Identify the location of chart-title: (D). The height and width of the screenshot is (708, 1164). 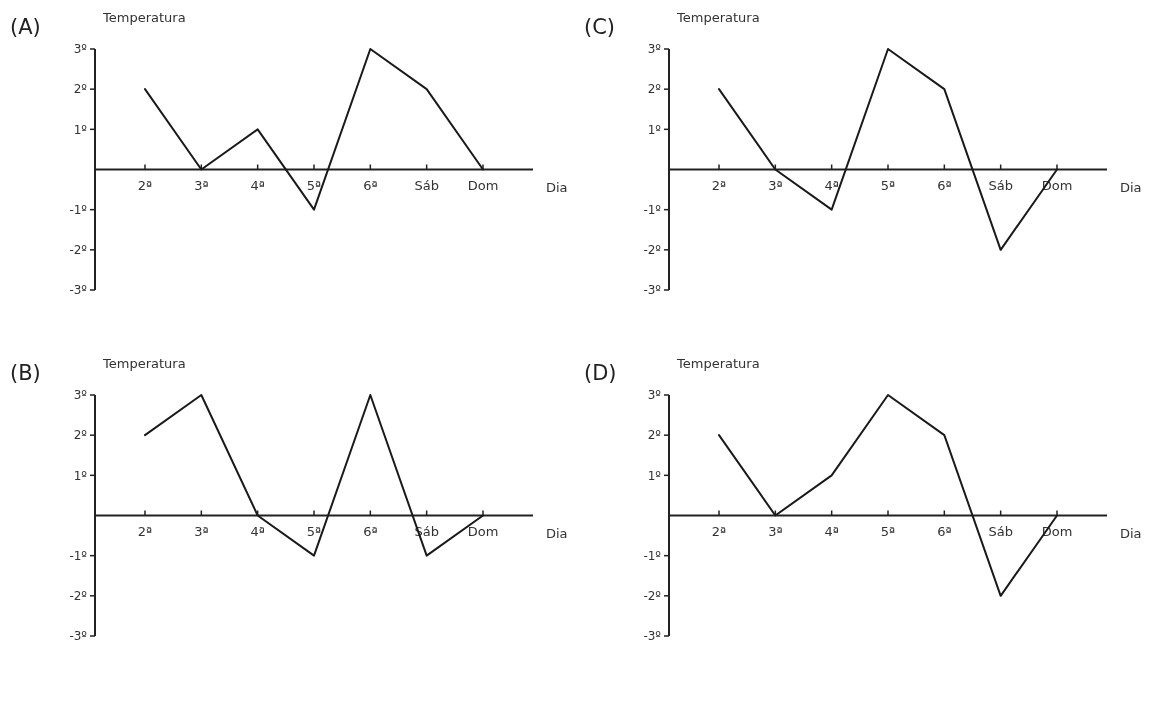
(600, 373).